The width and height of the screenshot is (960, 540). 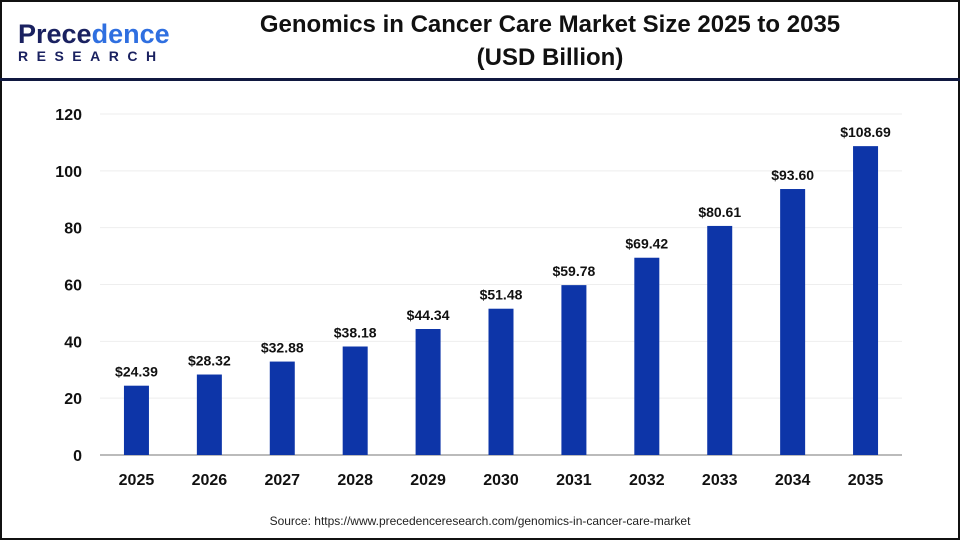 What do you see at coordinates (55, 34) in the screenshot?
I see `logo-text-a: Prece` at bounding box center [55, 34].